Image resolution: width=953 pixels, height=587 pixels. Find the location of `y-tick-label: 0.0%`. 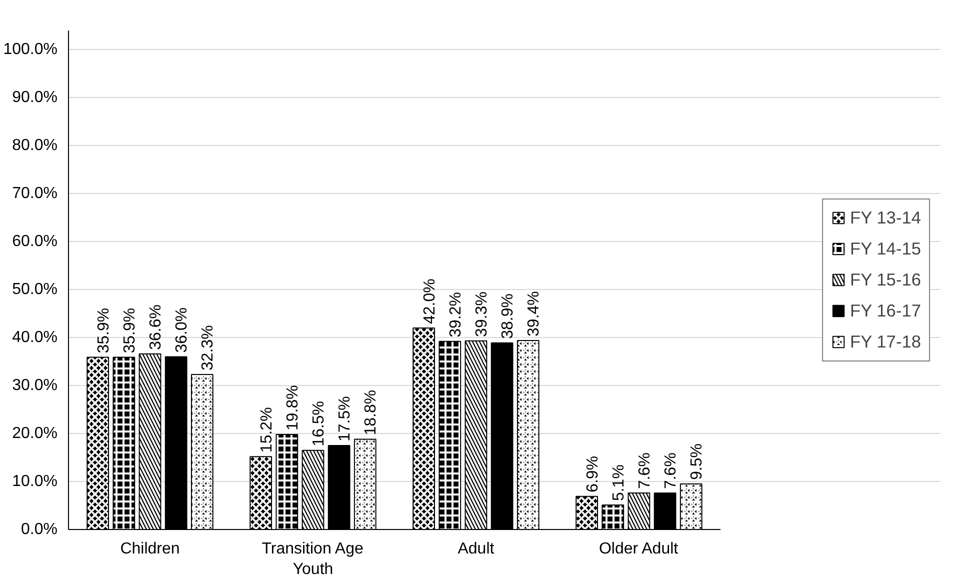

y-tick-label: 0.0% is located at coordinates (39, 529).